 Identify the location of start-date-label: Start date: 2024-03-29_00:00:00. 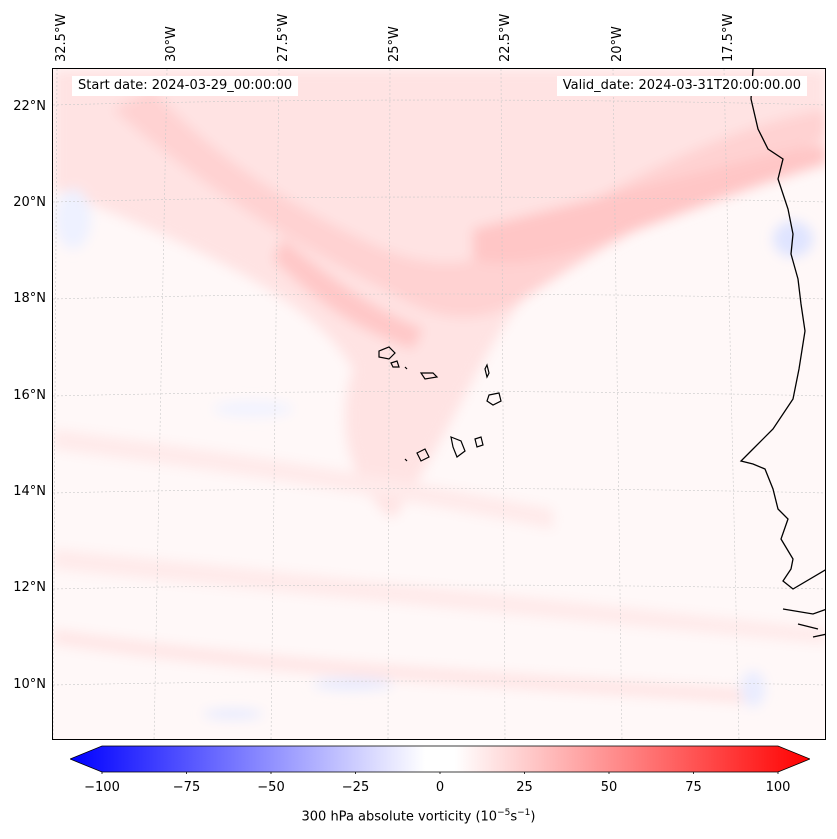
(185, 86).